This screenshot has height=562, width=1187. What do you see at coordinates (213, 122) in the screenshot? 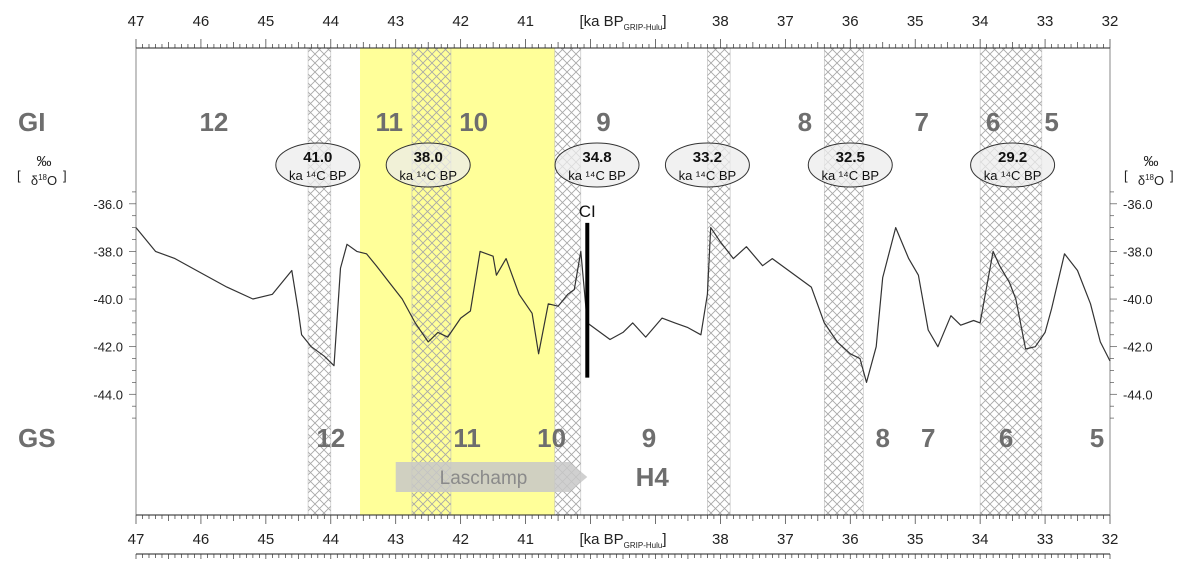
I see `gi-number-12: 12` at bounding box center [213, 122].